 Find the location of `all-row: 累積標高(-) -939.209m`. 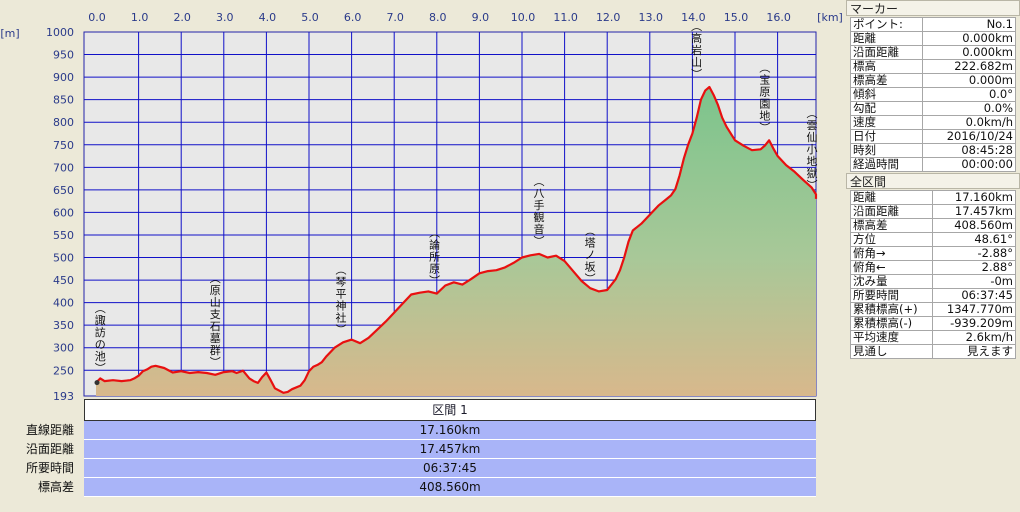

all-row: 累積標高(-) -939.209m is located at coordinates (933, 323).